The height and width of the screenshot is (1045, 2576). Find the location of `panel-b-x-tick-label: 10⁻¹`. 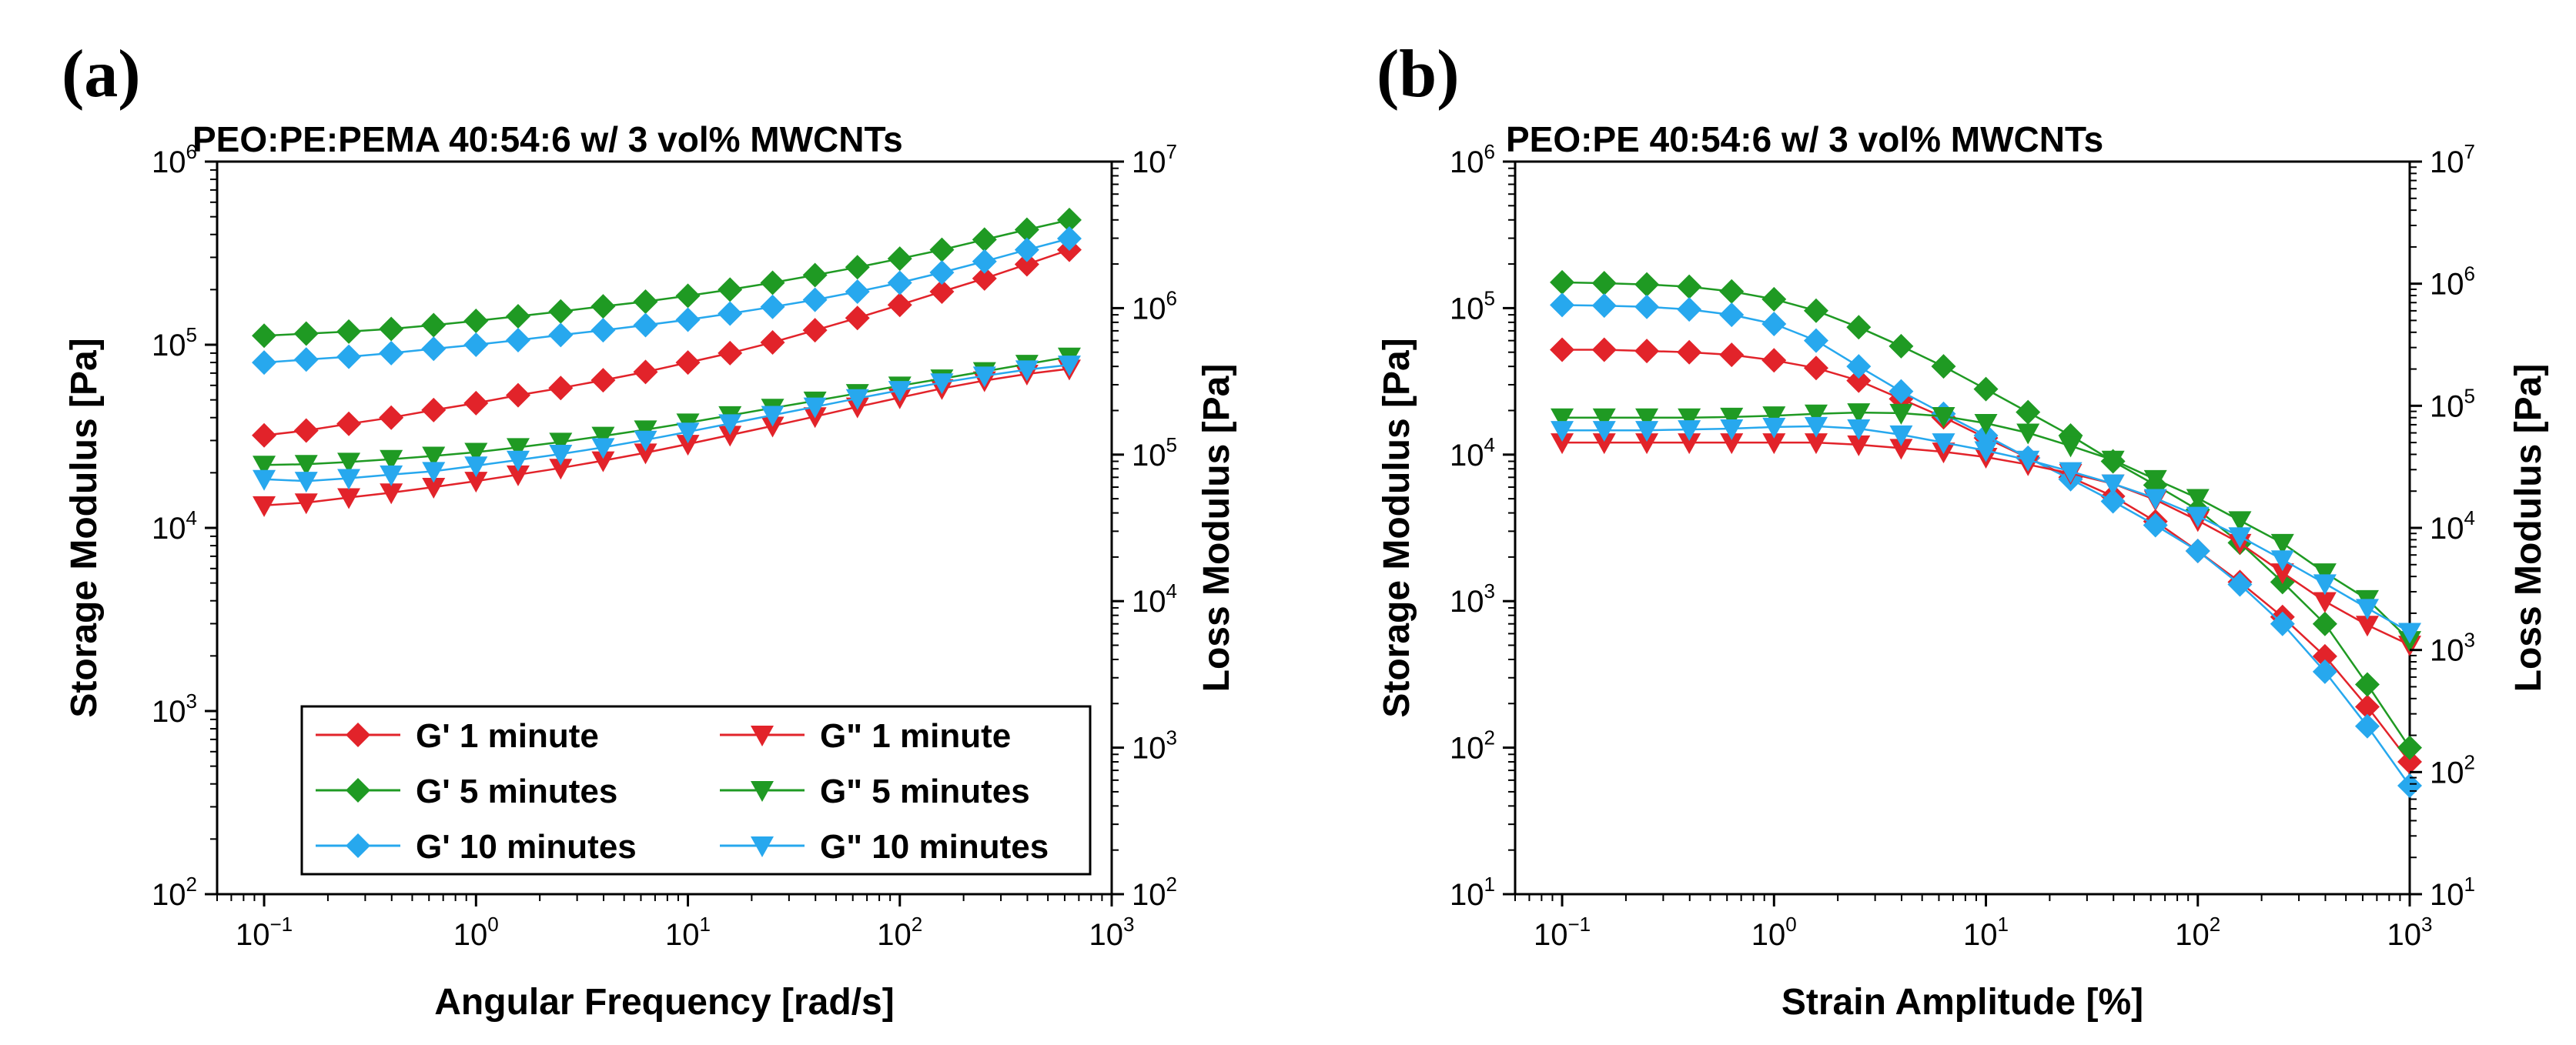

panel-b-x-tick-label: 10⁻¹ is located at coordinates (1563, 933).